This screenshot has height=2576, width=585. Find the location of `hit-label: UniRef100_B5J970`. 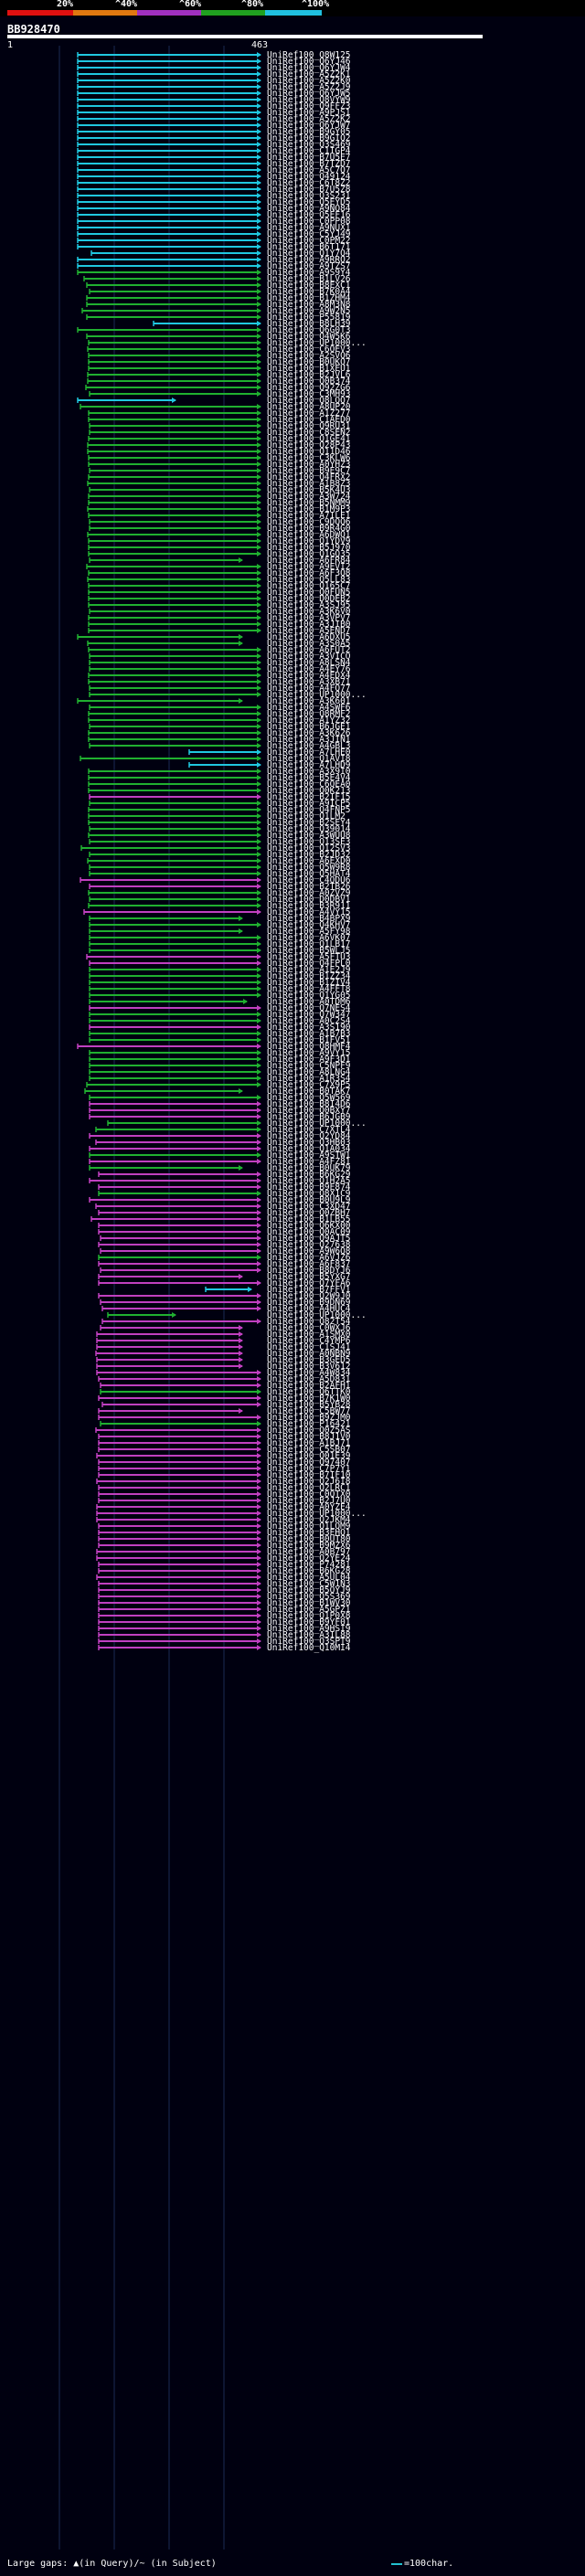

hit-label: UniRef100_B5J970 is located at coordinates (309, 548).